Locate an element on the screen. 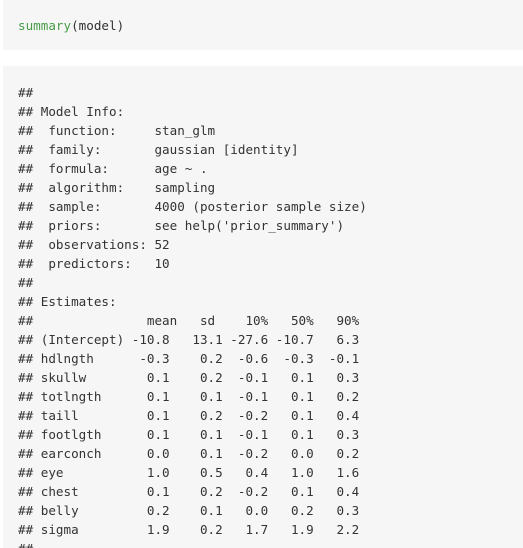 The image size is (523, 548). output-line: ## formula: age ~ . is located at coordinates (113, 168).